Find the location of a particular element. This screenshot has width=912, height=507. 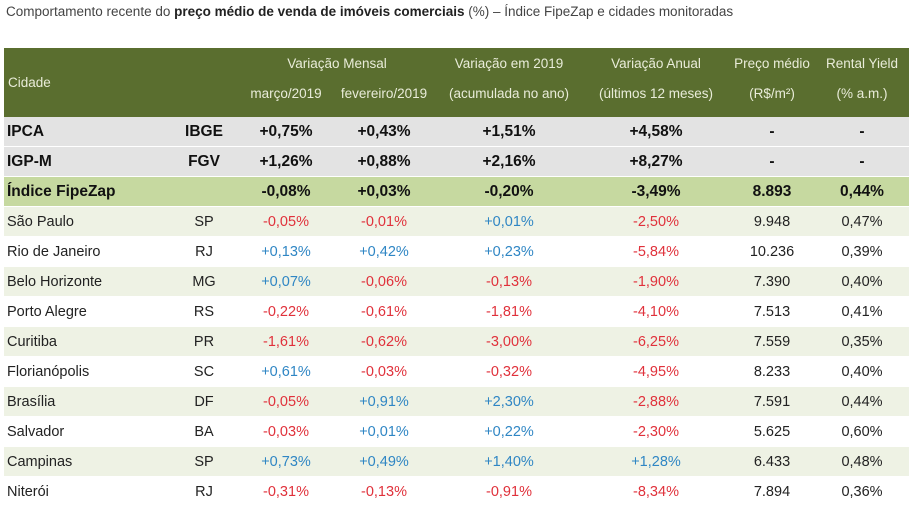

city-name: IPCA is located at coordinates (86, 132).